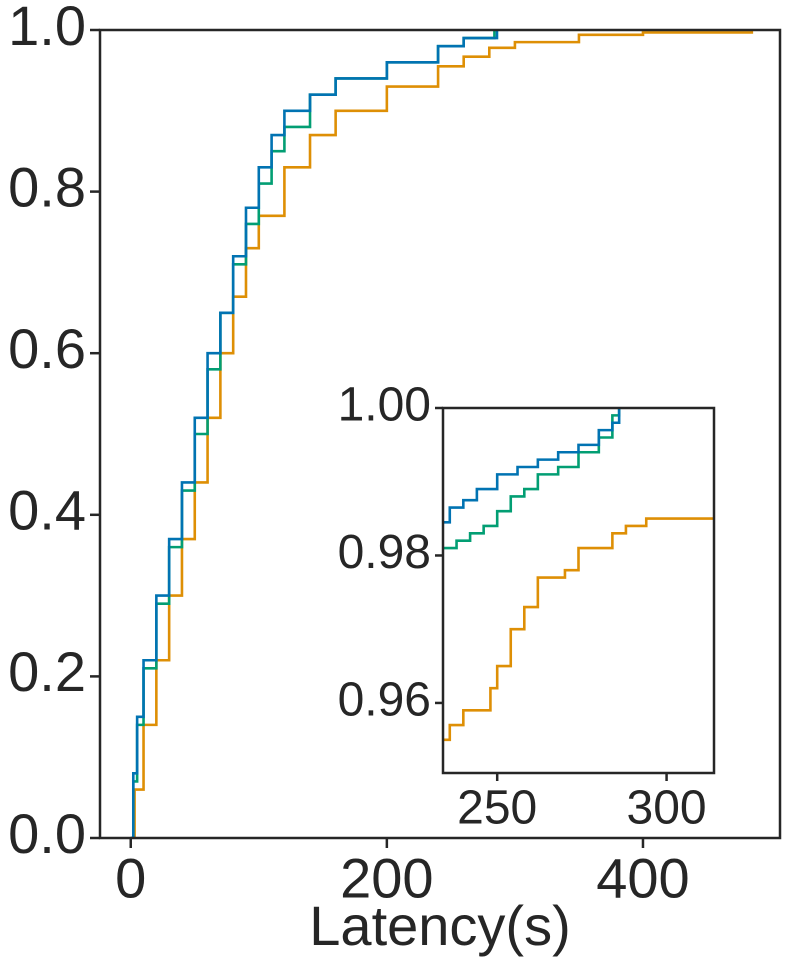 The height and width of the screenshot is (970, 790). Describe the element at coordinates (47, 671) in the screenshot. I see `y-tick-label: 0.2` at that location.